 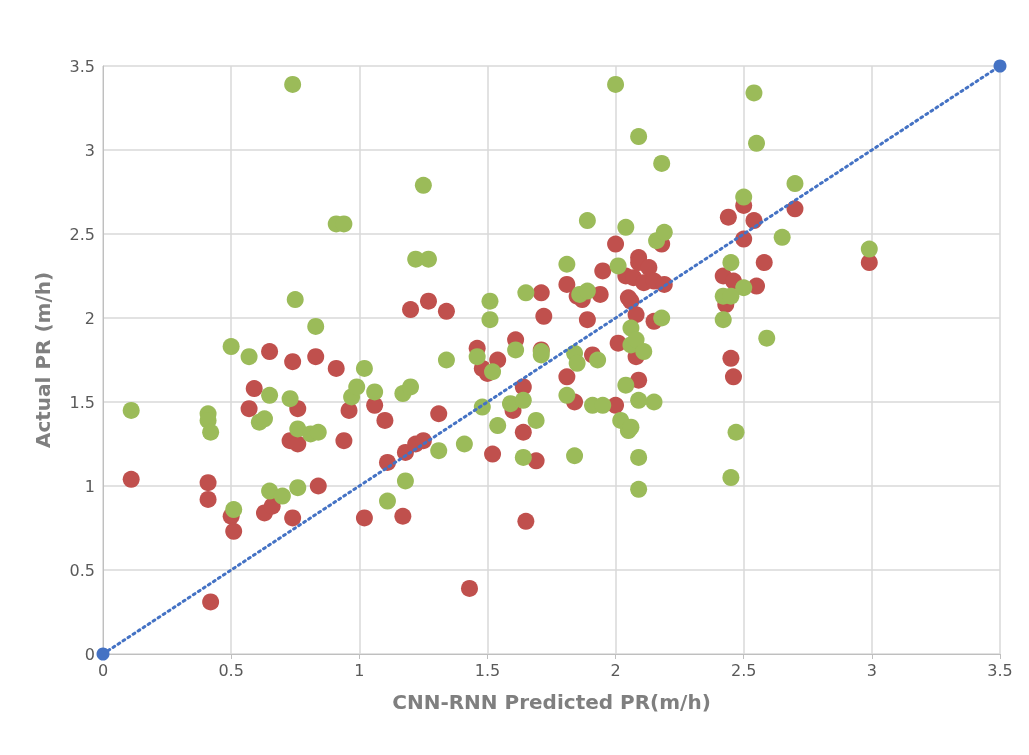 What do you see at coordinates (82, 66) in the screenshot?
I see `y-tick-label: 3.5` at bounding box center [82, 66].